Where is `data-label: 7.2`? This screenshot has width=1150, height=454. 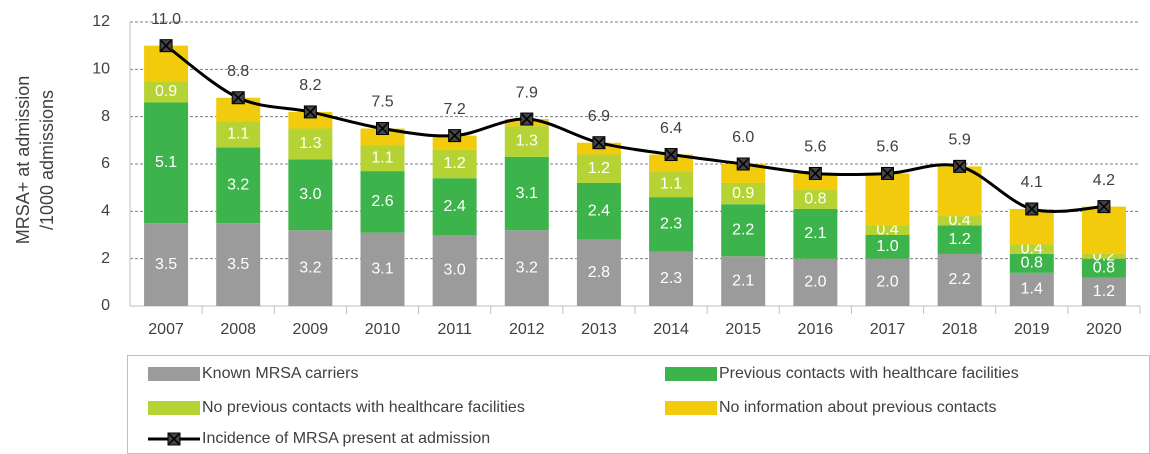 data-label: 7.2 is located at coordinates (455, 109).